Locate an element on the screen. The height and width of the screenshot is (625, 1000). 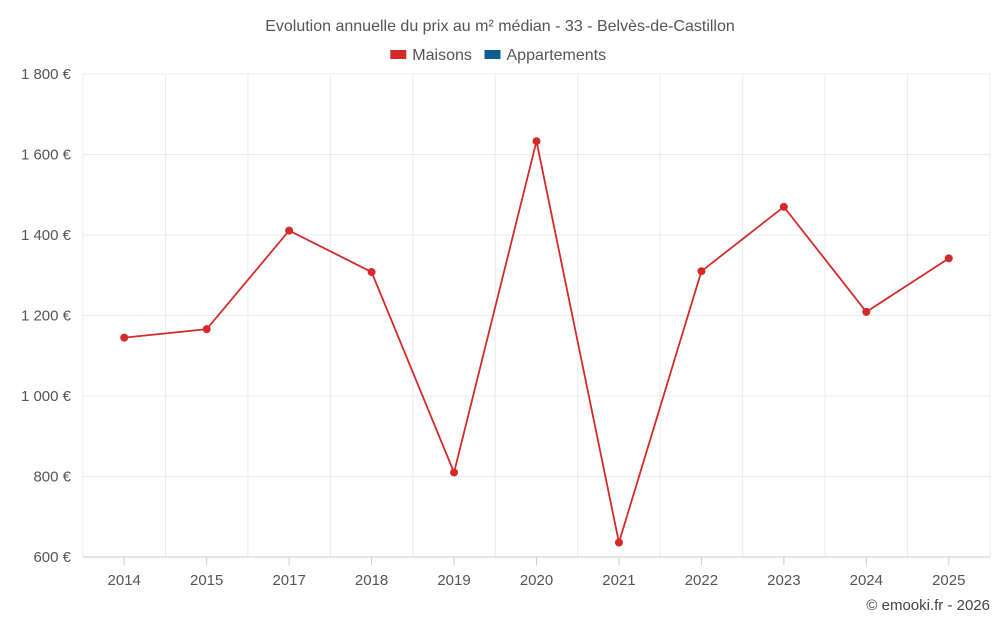
y-tick-label: 1 400 € is located at coordinates (46, 235).